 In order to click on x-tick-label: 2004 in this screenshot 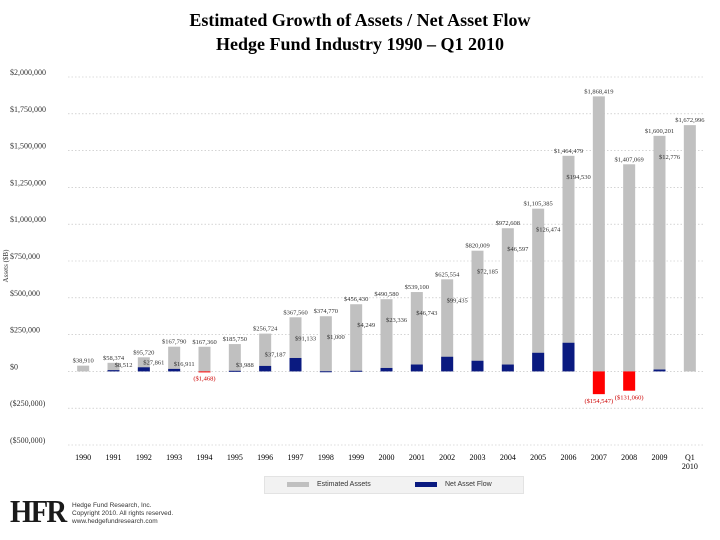, I will do `click(508, 457)`.